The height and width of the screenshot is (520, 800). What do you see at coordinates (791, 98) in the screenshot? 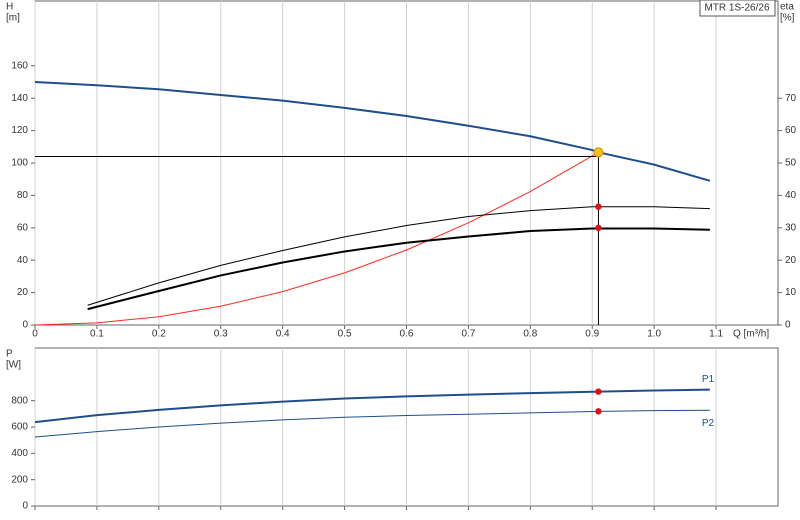
I see `y2-tick-label: 70` at bounding box center [791, 98].